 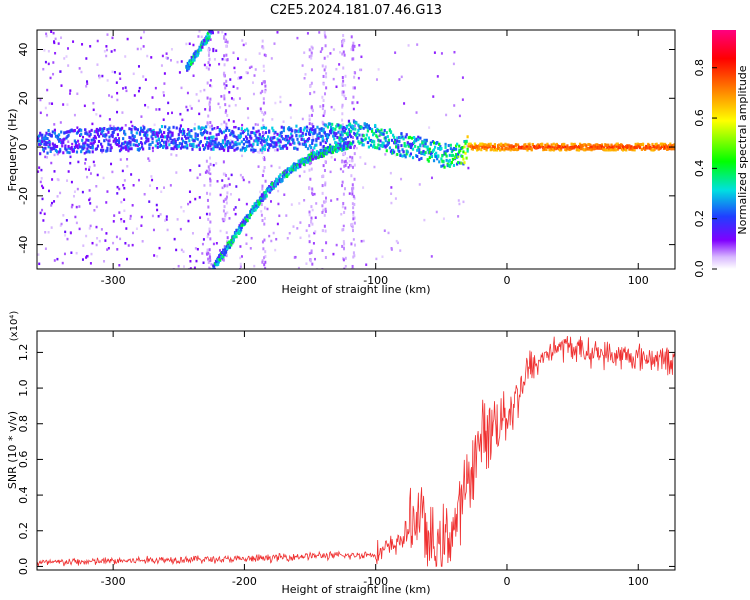 I want to click on colorbar-tick-label: 0.2, so click(x=699, y=219).